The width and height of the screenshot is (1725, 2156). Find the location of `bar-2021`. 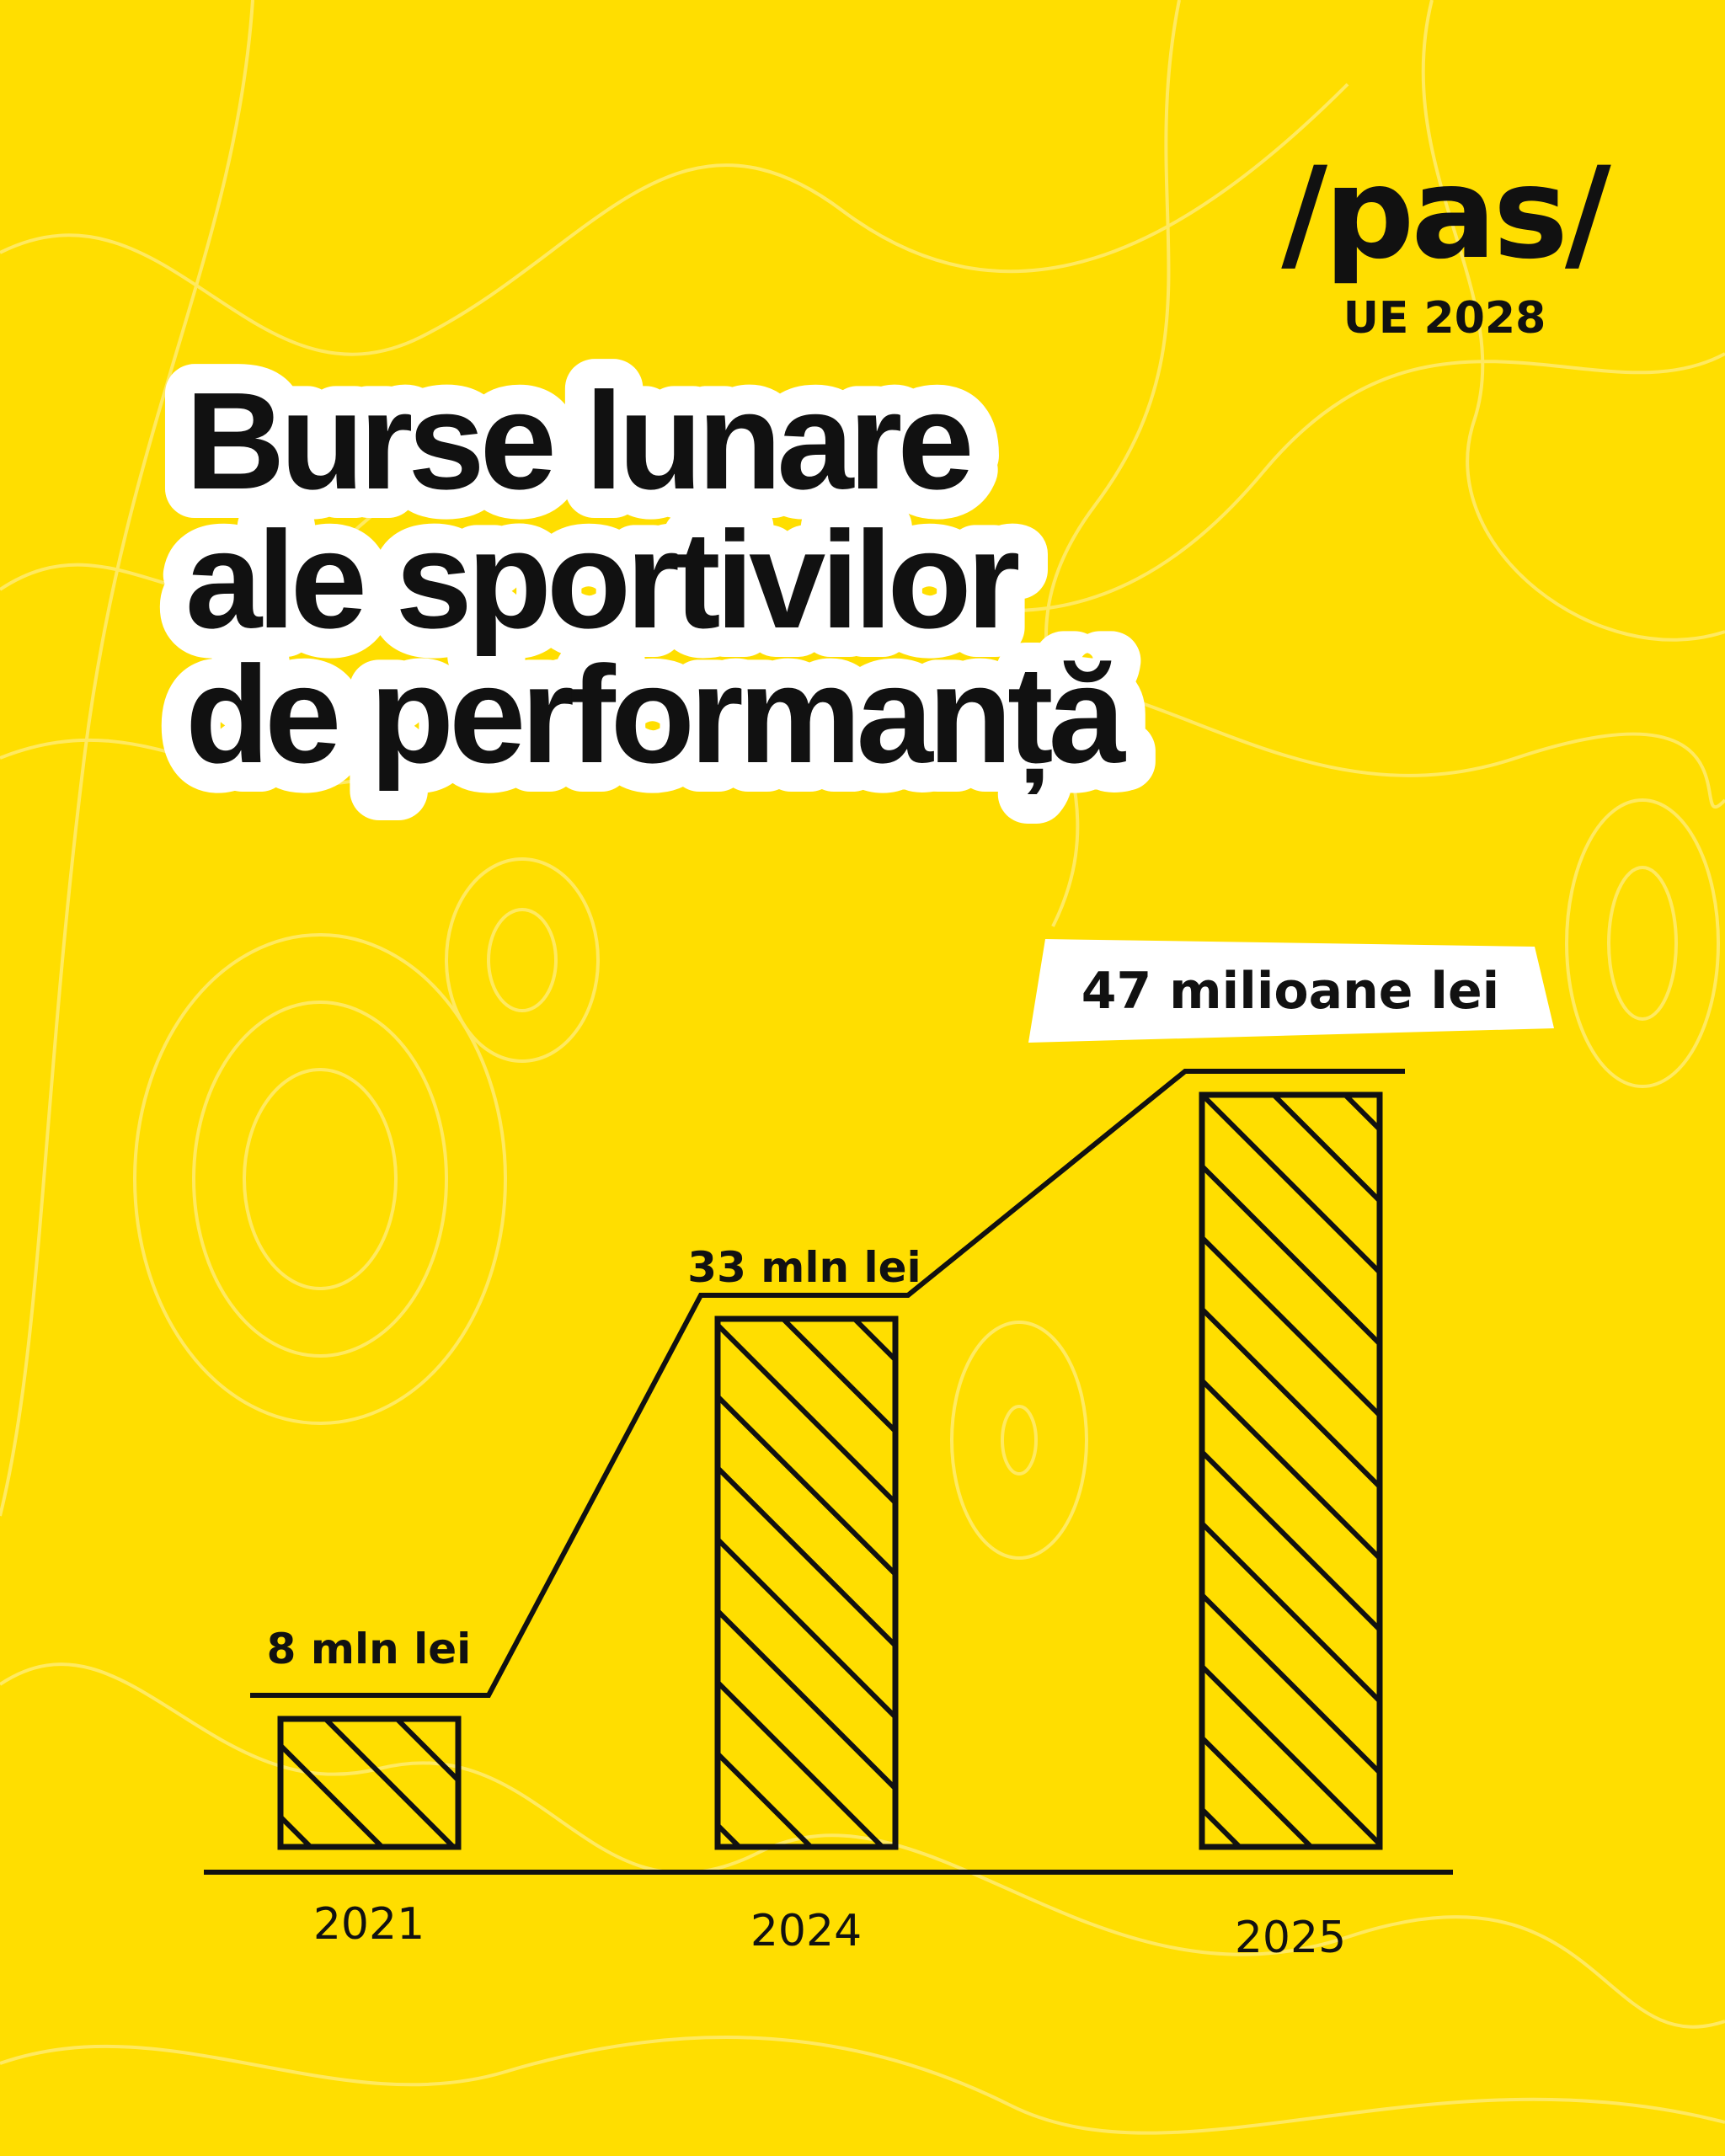

bar-2021 is located at coordinates (369, 1783).